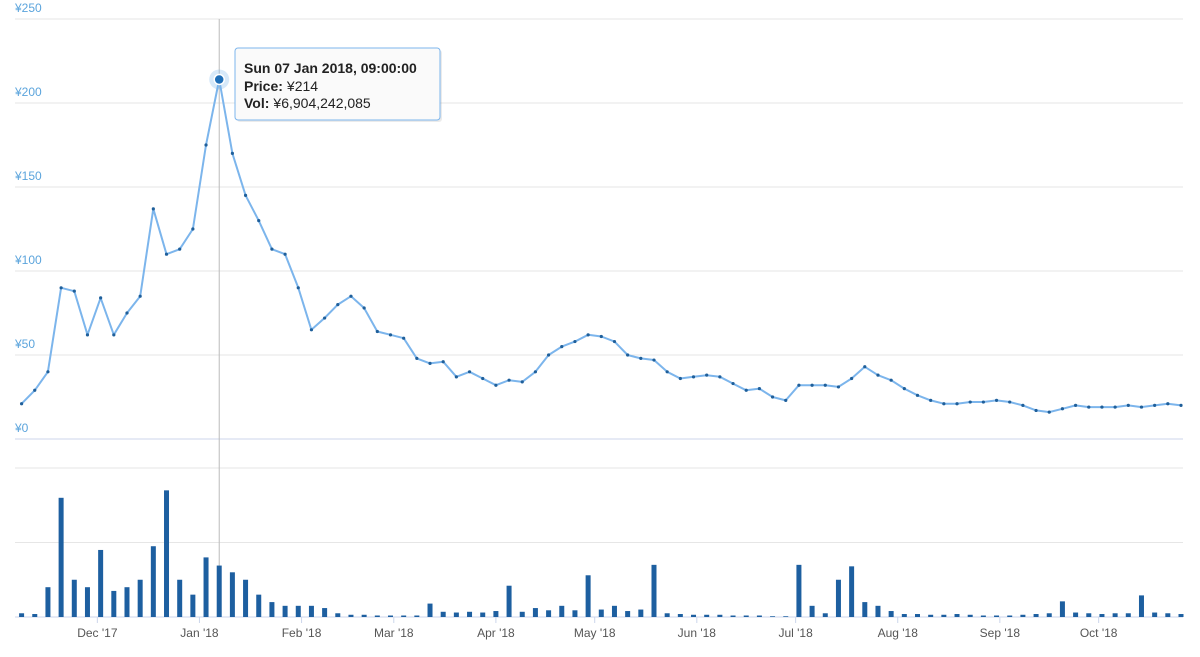  What do you see at coordinates (330, 68) in the screenshot?
I see `tooltip-date: Sun 07 Jan 2018, 09:00:00` at bounding box center [330, 68].